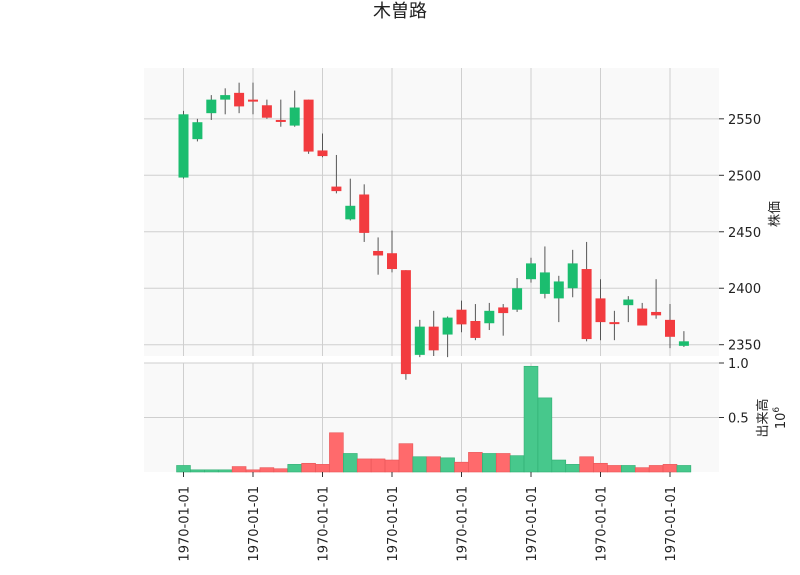  I want to click on volume-tick-label: 1.0, so click(738, 364).